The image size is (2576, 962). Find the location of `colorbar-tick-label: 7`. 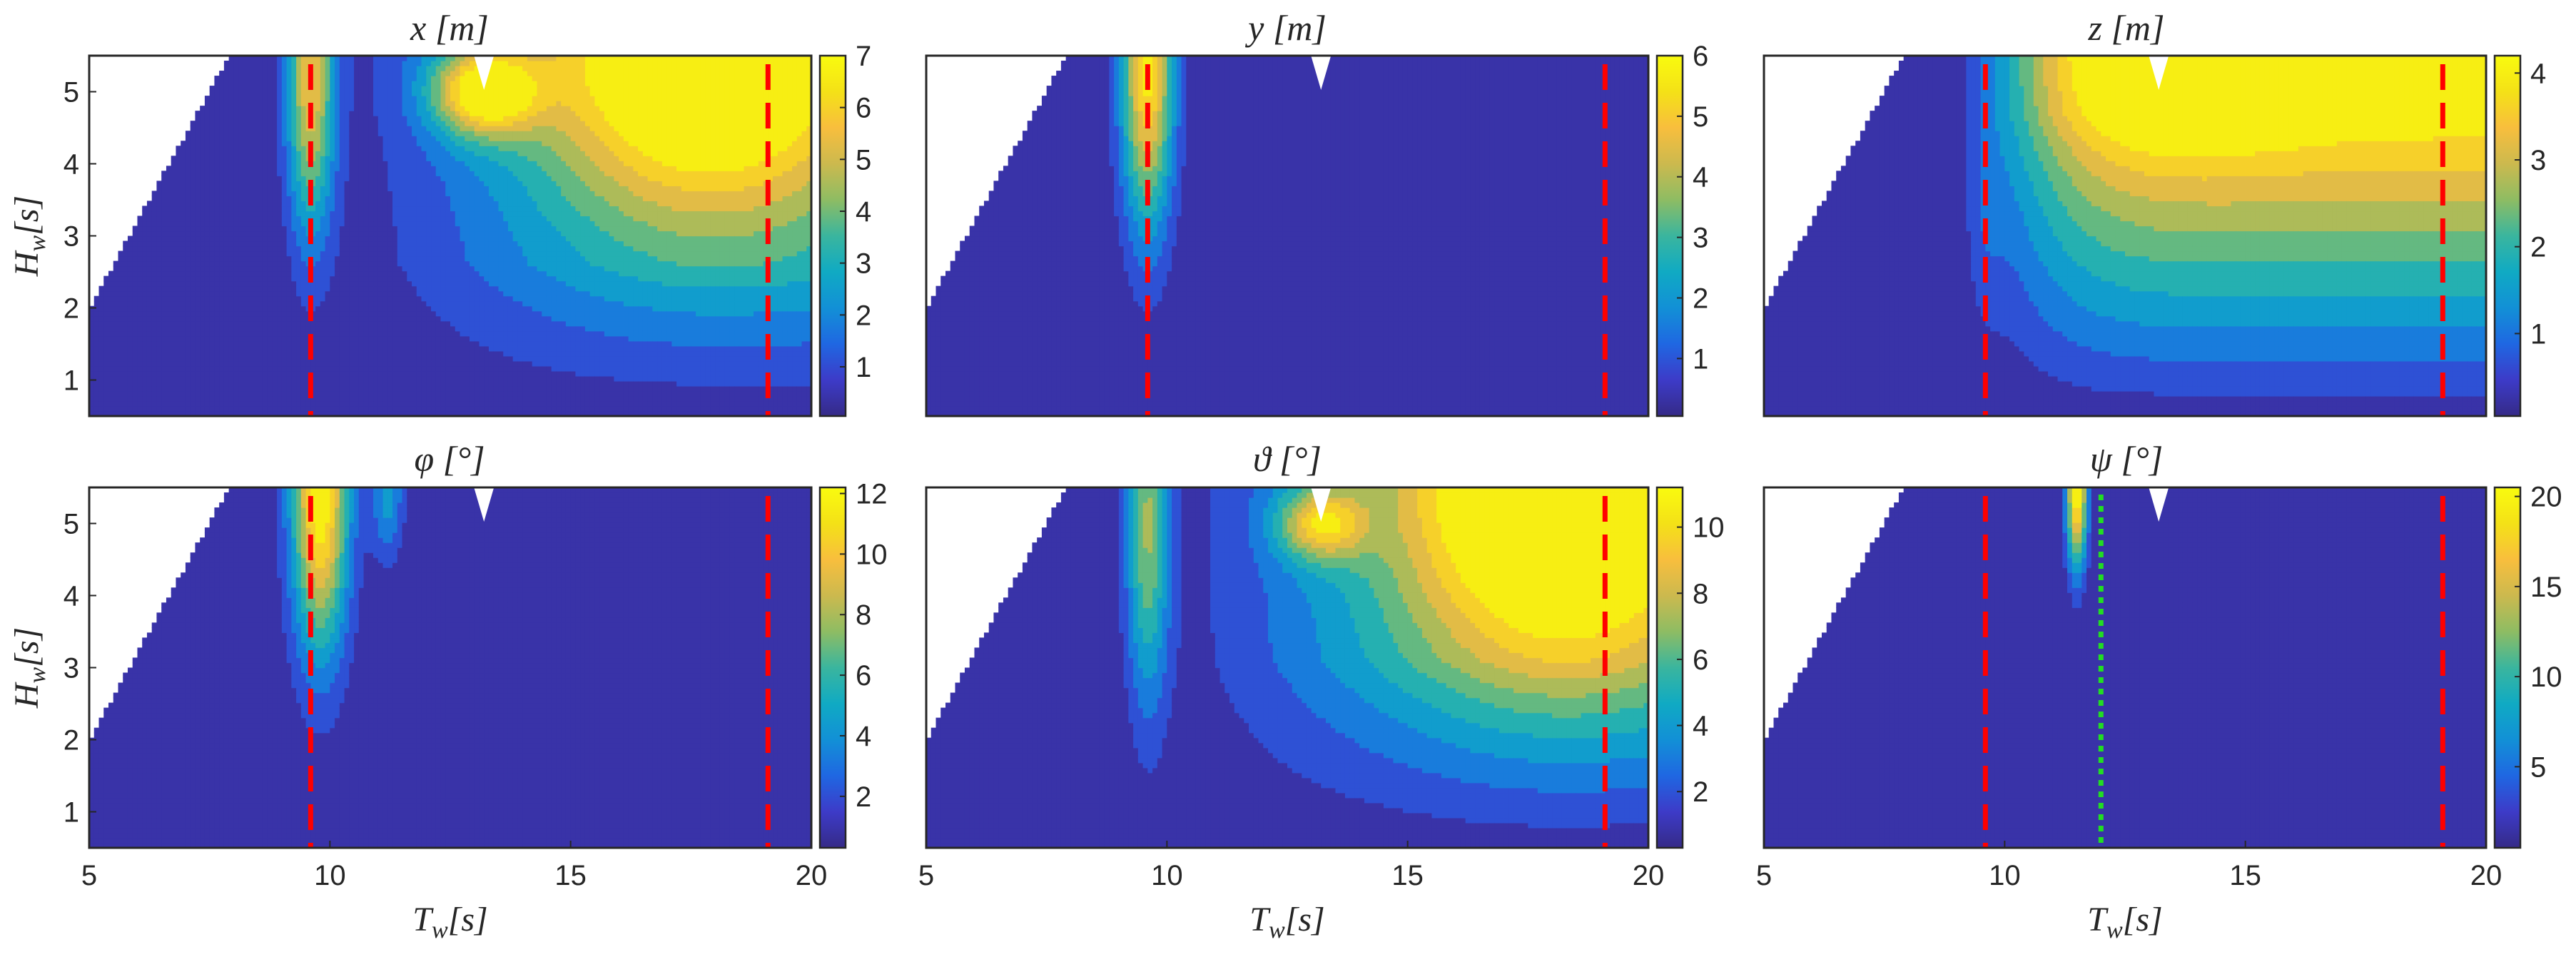

colorbar-tick-label: 7 is located at coordinates (864, 56).